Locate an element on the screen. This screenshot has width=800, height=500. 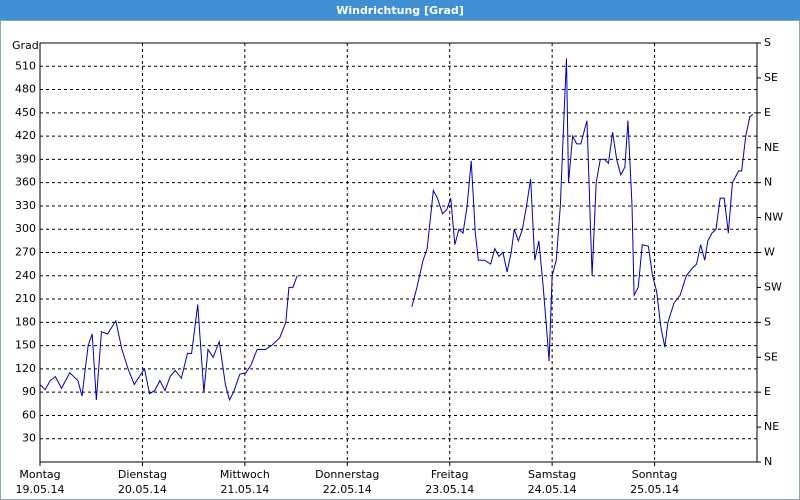
y-tick-label: 120 is located at coordinates (25, 368).